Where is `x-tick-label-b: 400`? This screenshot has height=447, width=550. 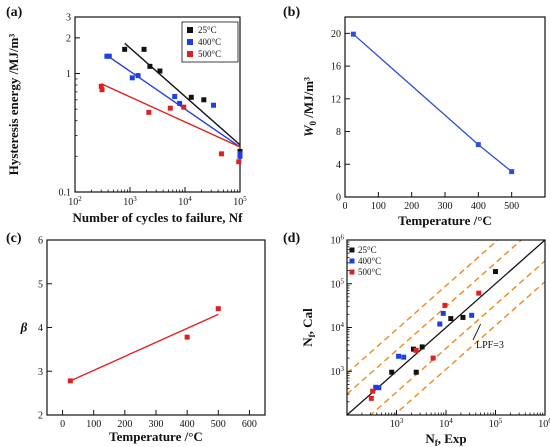
x-tick-label-b: 400 is located at coordinates (478, 206).